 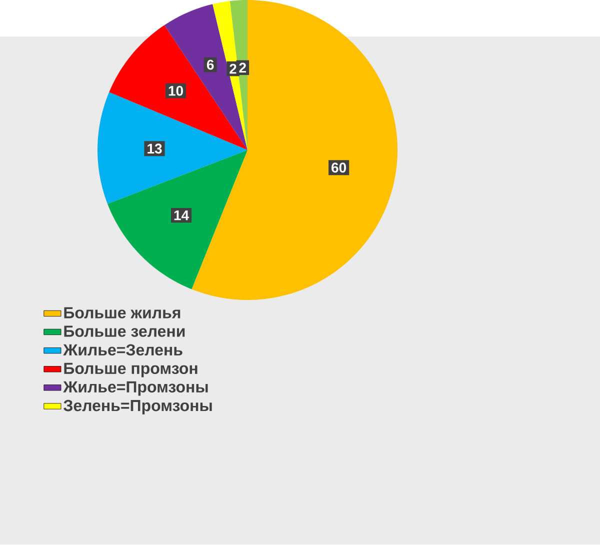 I want to click on legend-label: Жилье=Промзоны, so click(x=135, y=389).